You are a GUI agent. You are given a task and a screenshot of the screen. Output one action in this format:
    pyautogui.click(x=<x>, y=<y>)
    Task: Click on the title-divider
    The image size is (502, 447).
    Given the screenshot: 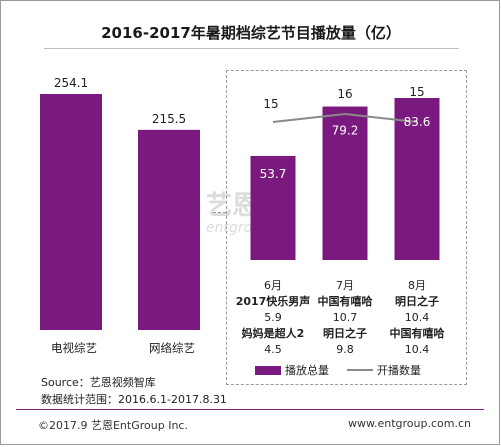 What is the action you would take?
    pyautogui.click(x=251, y=48)
    